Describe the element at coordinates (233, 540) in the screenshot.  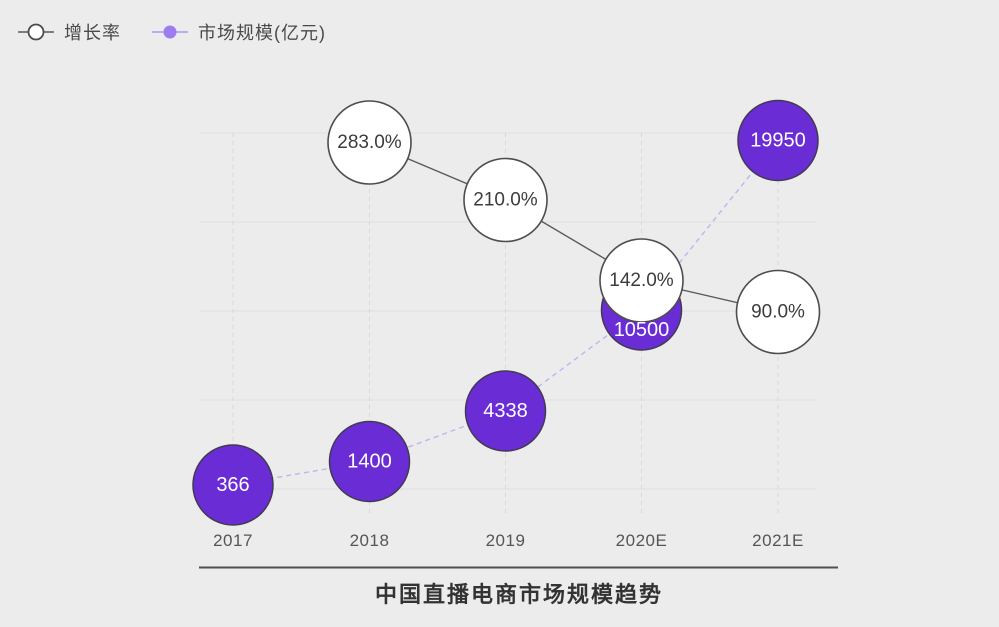
I see `x-axis-label: 2017` at that location.